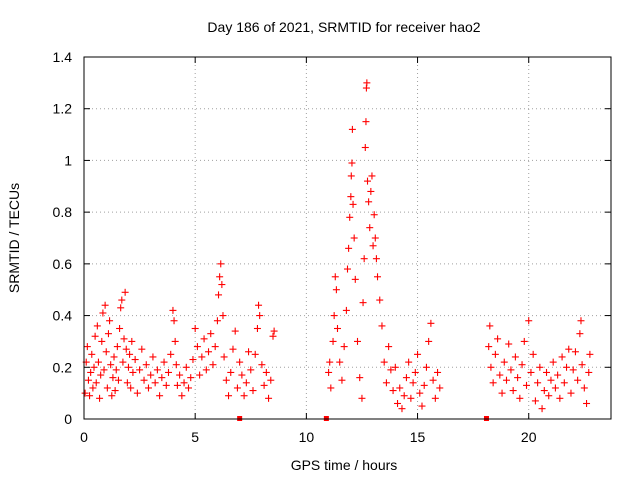  I want to click on y-tick-label: 0, so click(68, 419).